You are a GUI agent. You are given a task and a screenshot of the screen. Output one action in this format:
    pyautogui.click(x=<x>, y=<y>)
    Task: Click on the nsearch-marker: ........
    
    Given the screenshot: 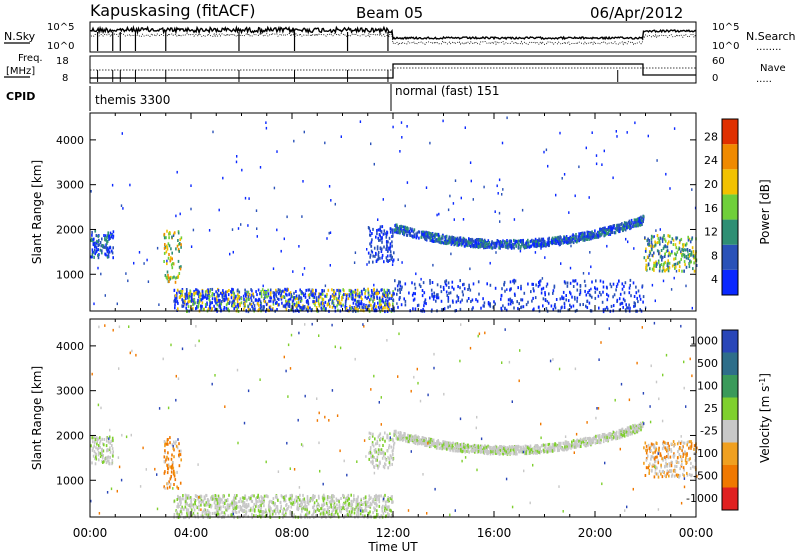 What is the action you would take?
    pyautogui.click(x=768, y=47)
    